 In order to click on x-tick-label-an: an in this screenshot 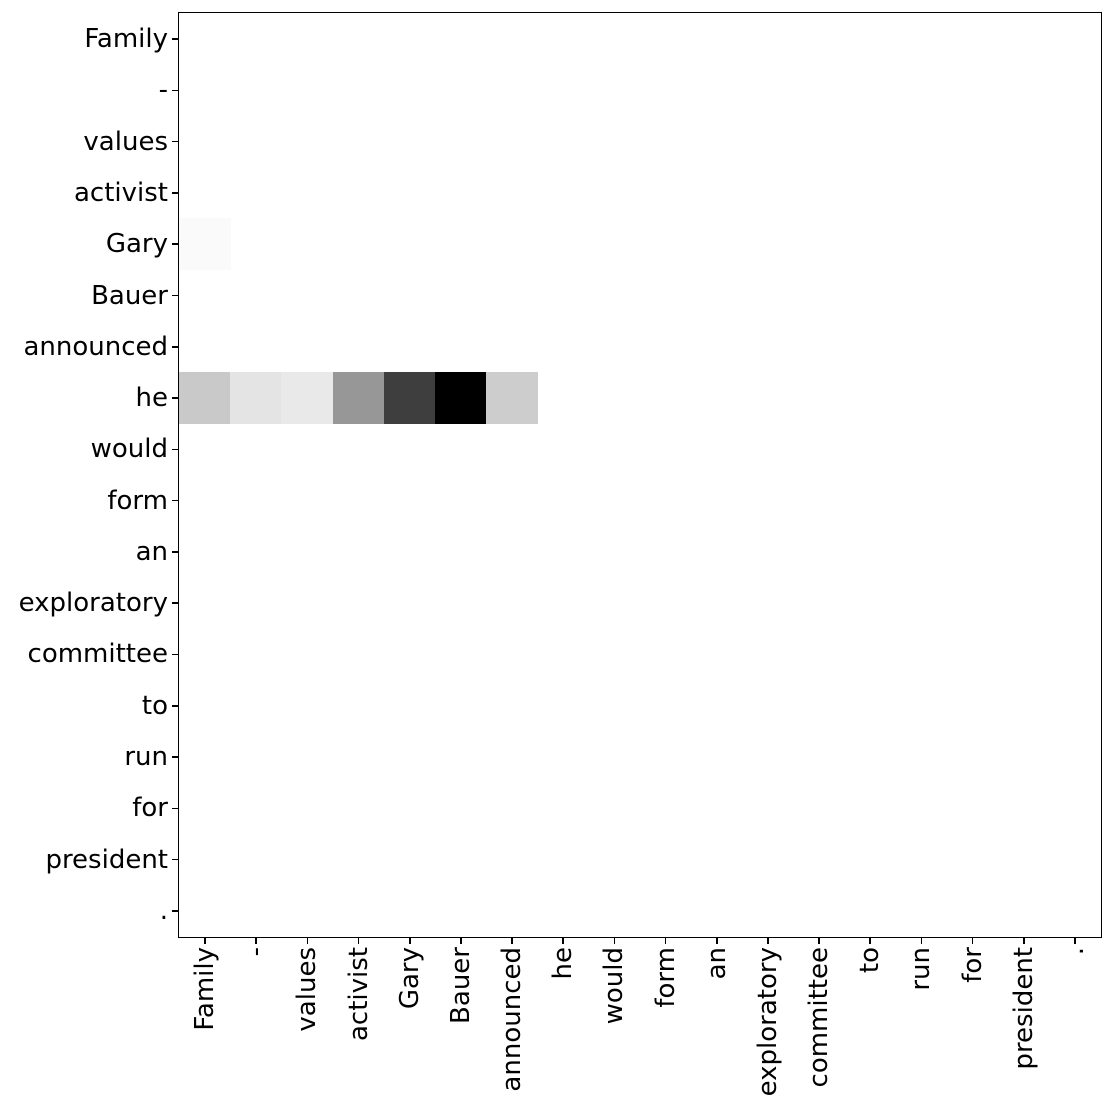, I will do `click(716, 963)`.